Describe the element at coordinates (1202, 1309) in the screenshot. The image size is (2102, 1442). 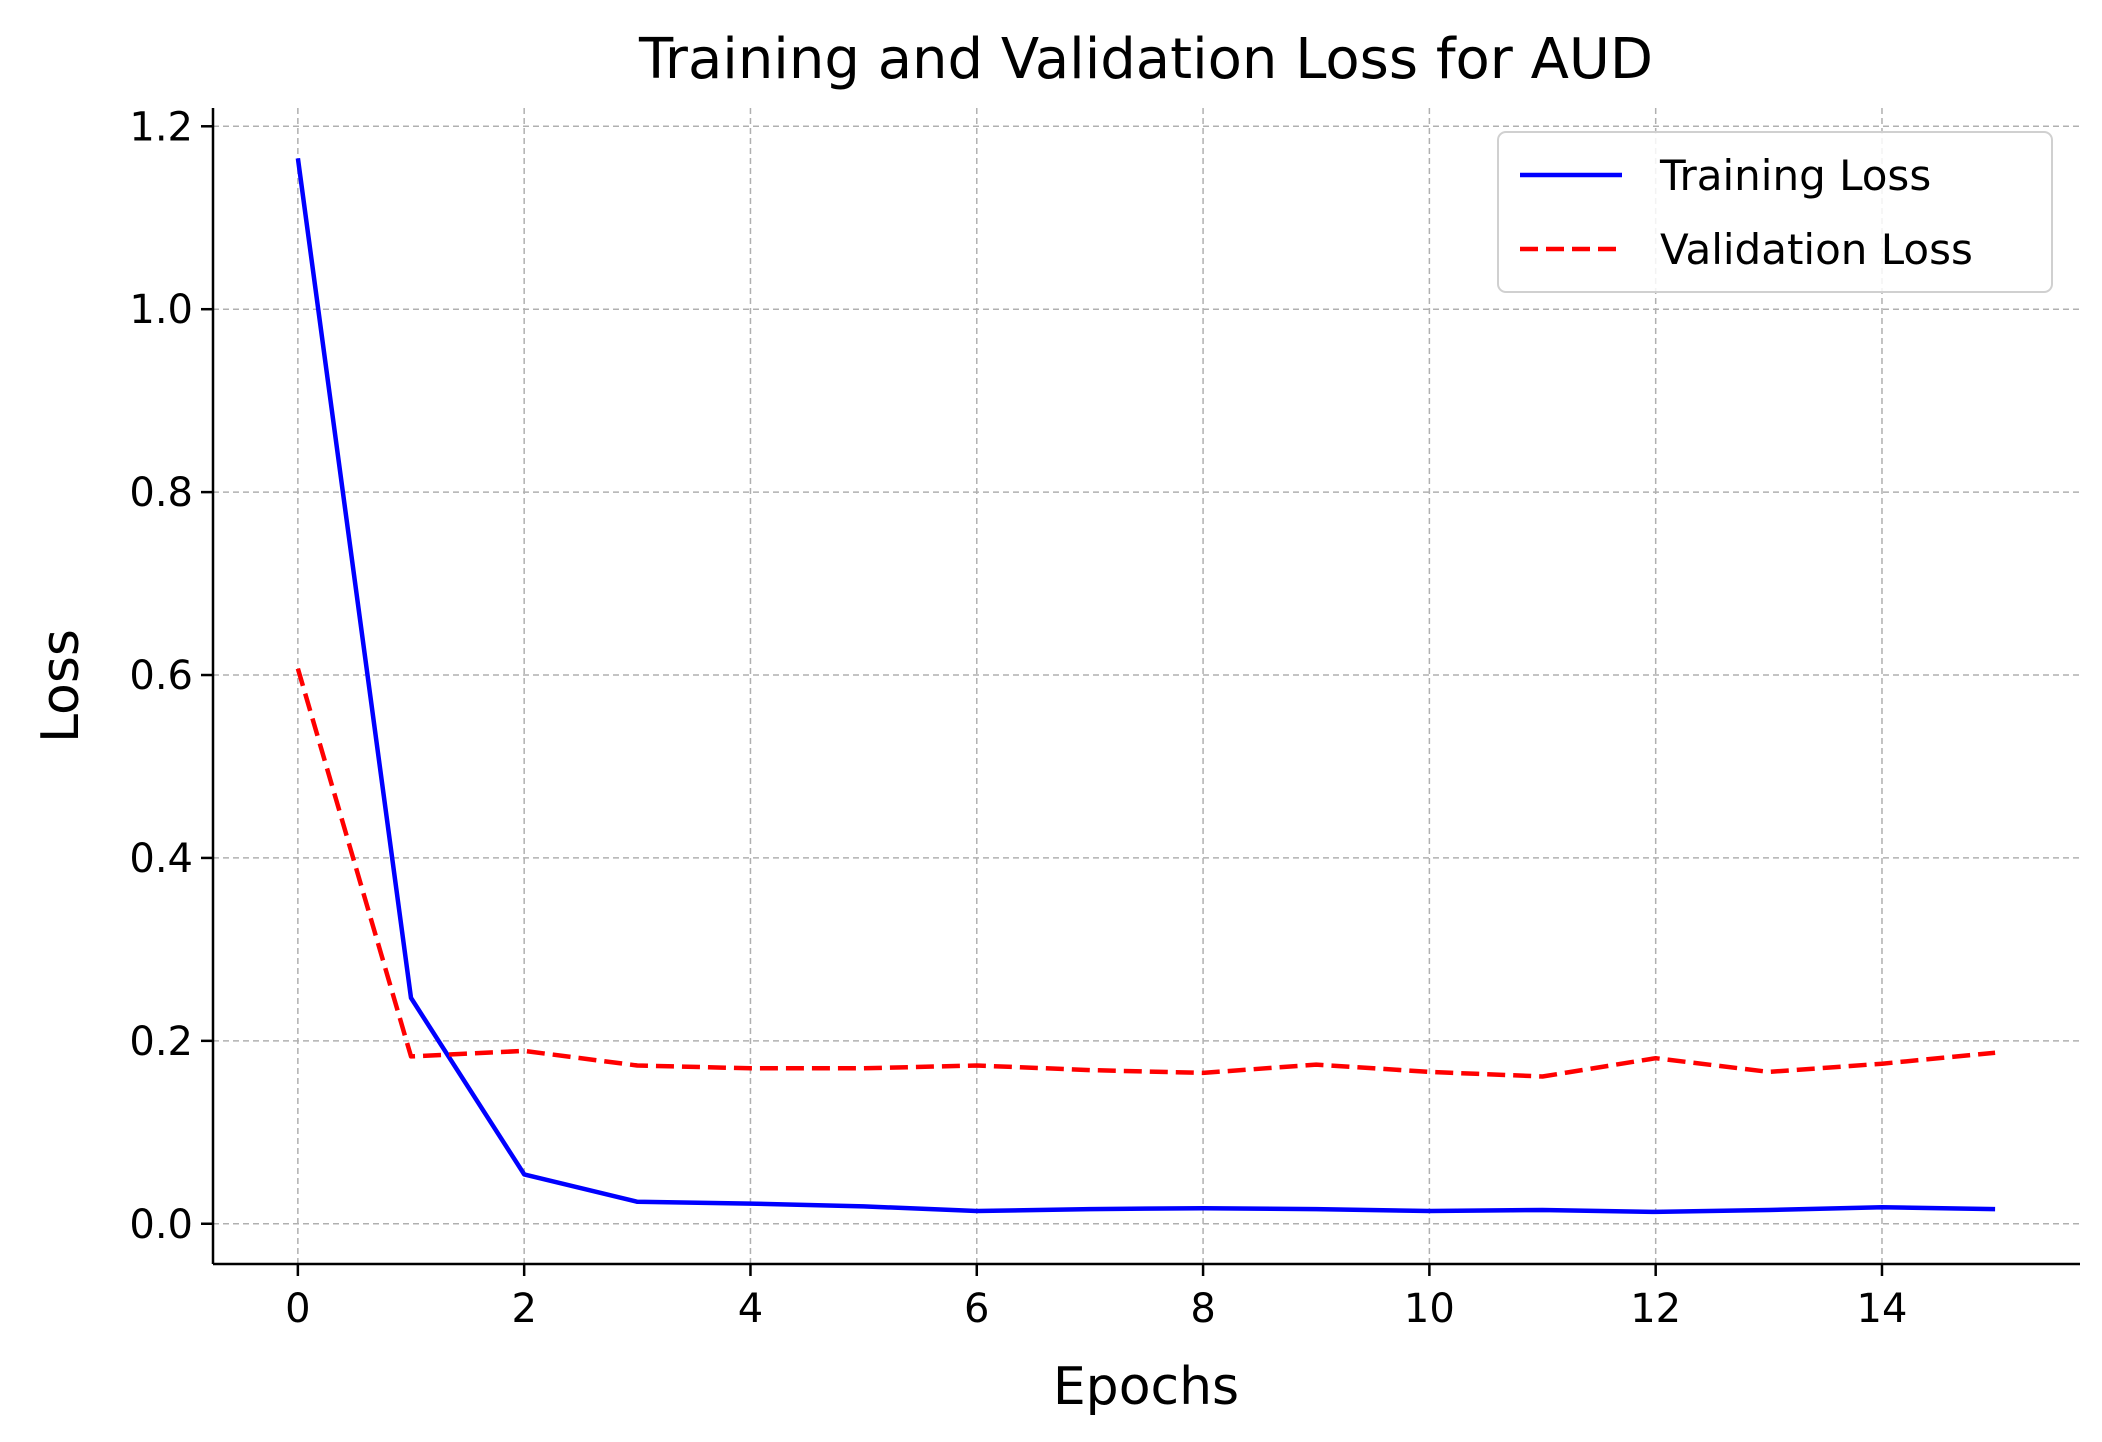
I see `x-tick-label: 8` at that location.